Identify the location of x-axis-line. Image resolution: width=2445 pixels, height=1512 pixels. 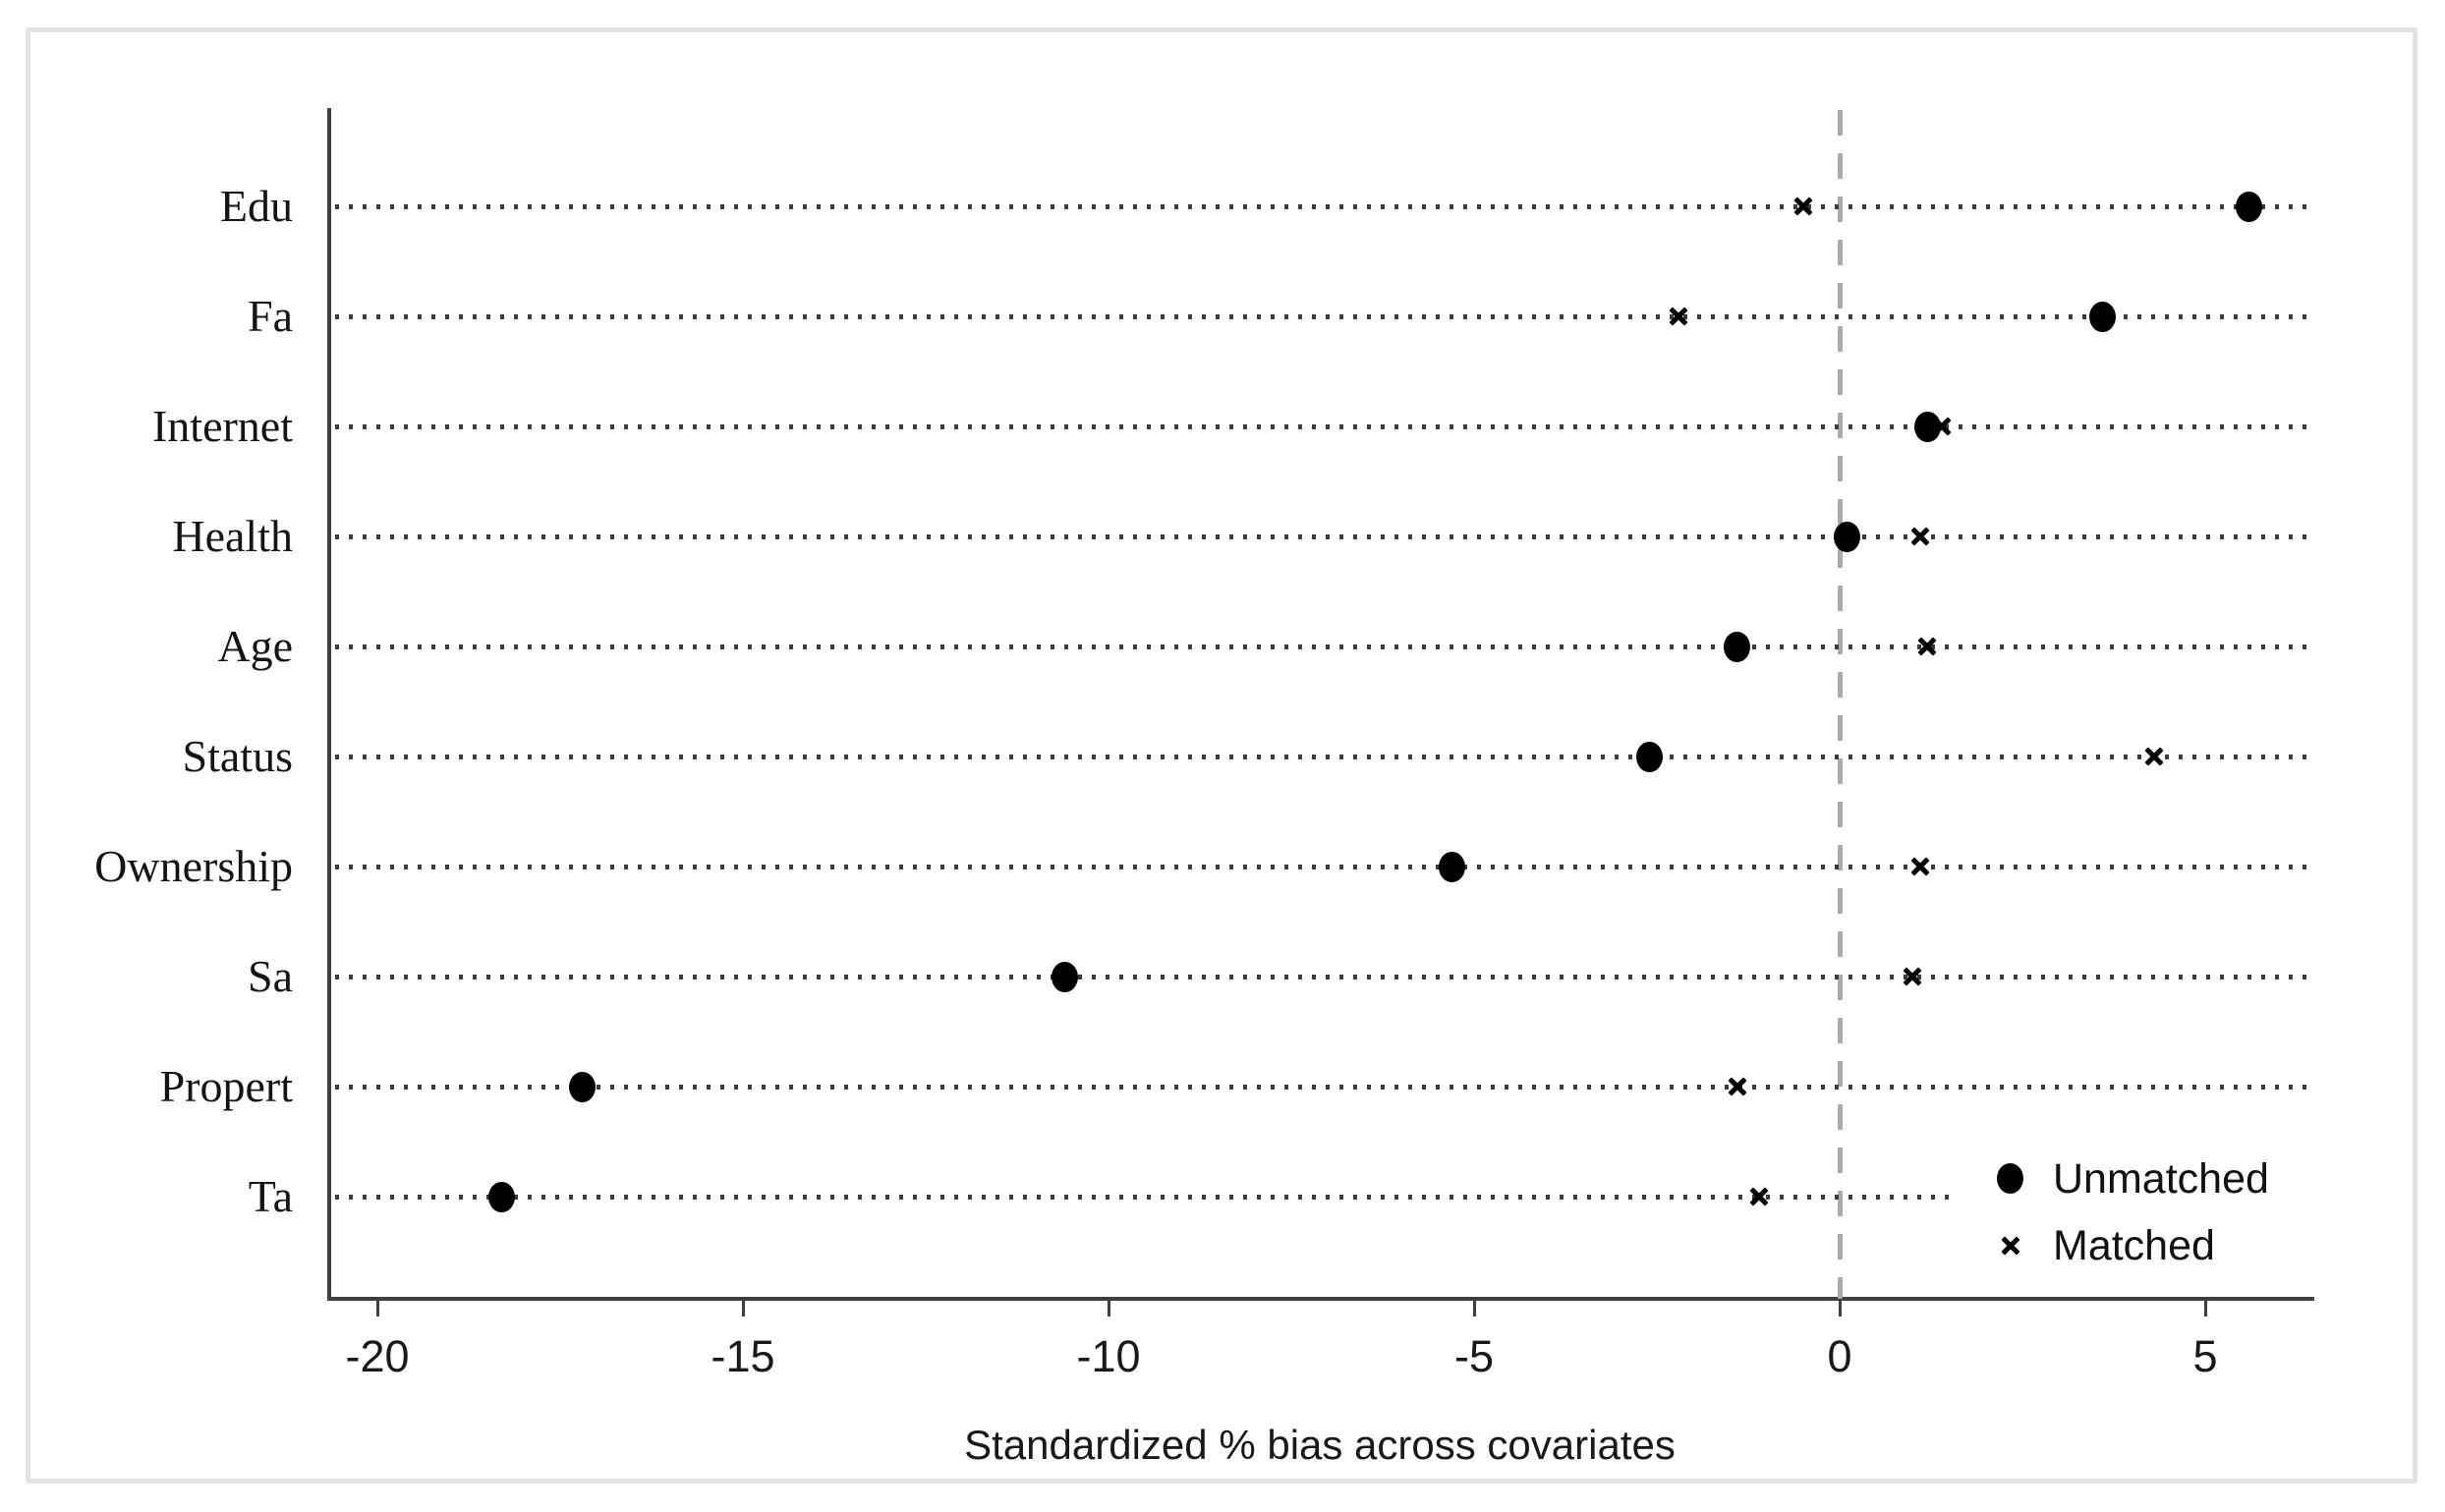
(1320, 1299).